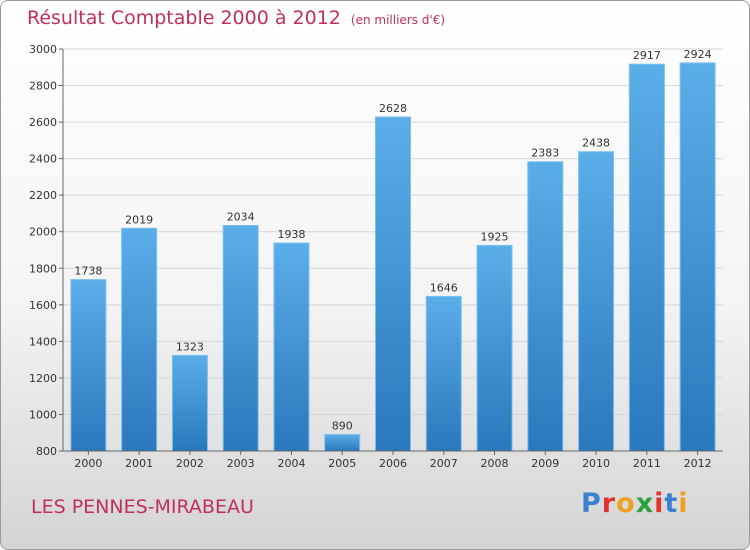  What do you see at coordinates (88, 463) in the screenshot?
I see `x-tick-label: 2000` at bounding box center [88, 463].